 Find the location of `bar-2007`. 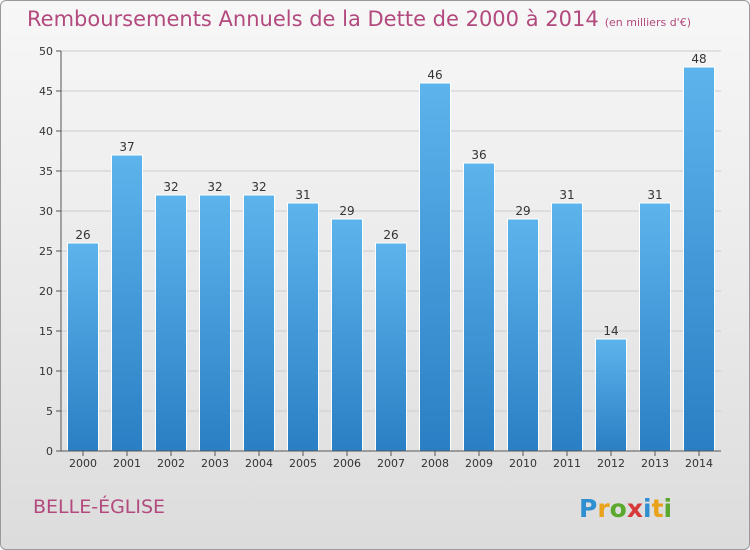

bar-2007 is located at coordinates (391, 347).